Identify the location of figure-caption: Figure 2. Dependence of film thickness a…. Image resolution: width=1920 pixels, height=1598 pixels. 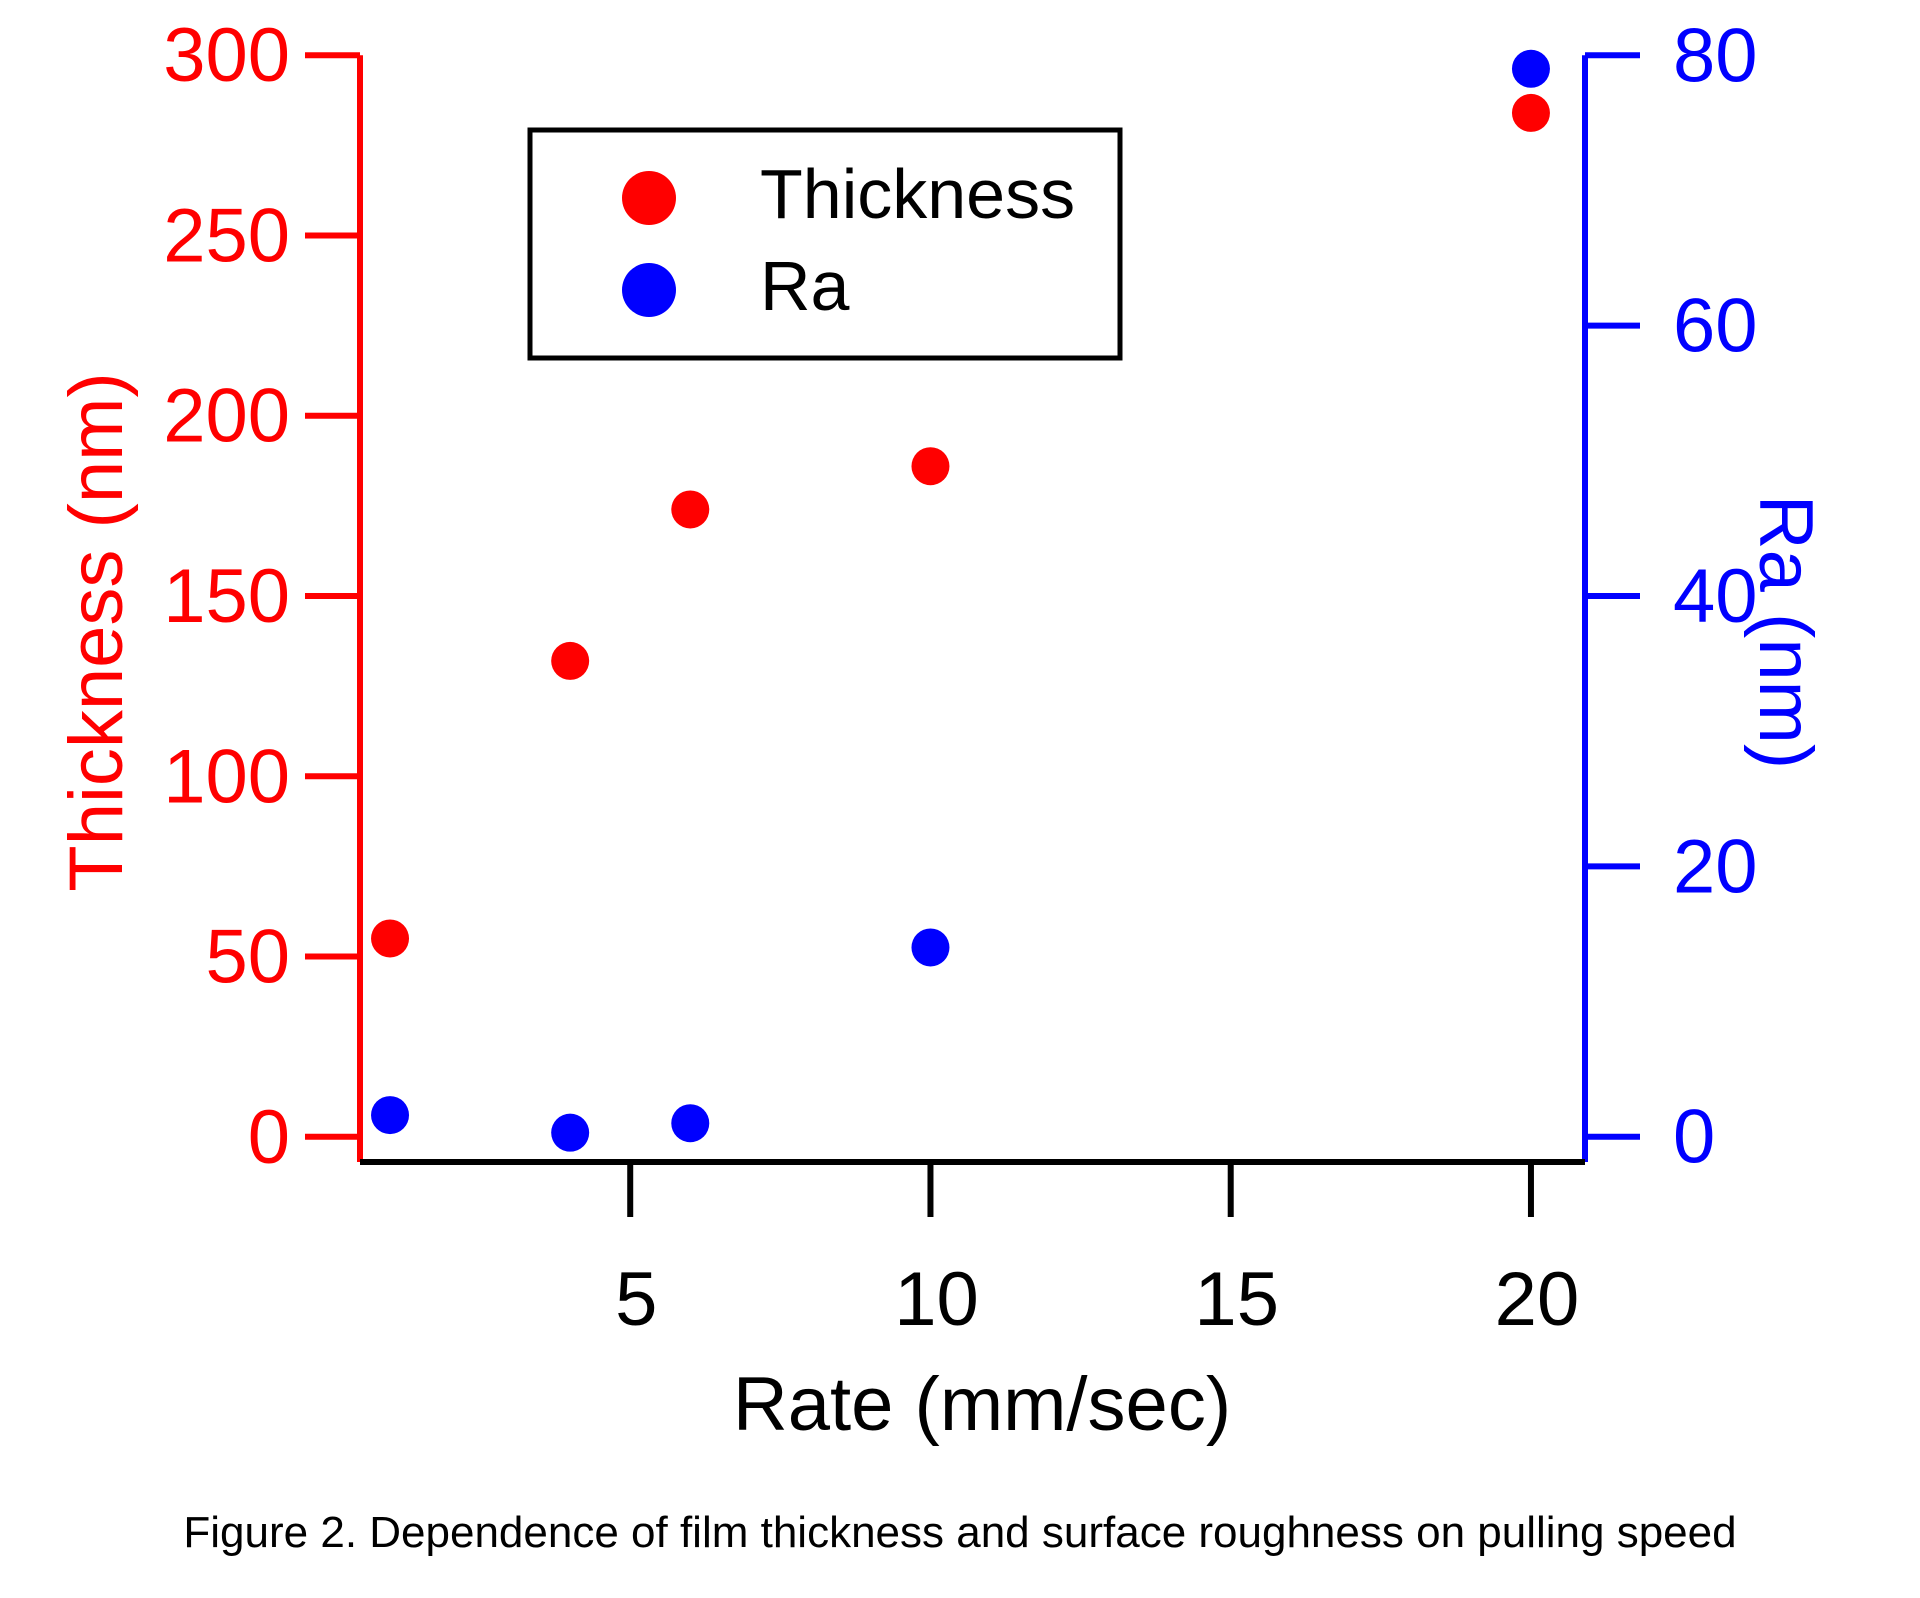
(960, 1532).